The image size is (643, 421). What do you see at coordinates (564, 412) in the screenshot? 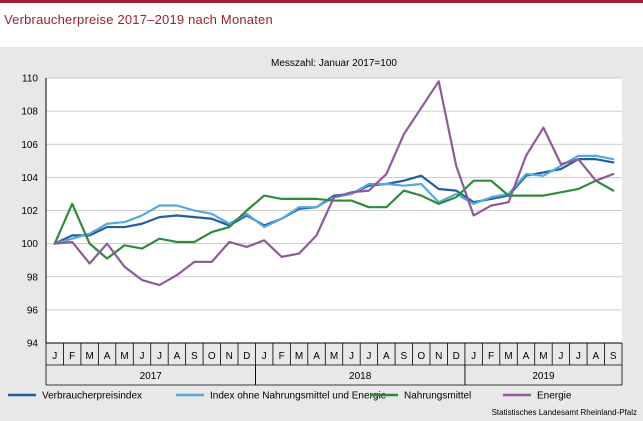
I see `source-note: Statistisches Landesamt Rheinland-Pfalz` at bounding box center [564, 412].